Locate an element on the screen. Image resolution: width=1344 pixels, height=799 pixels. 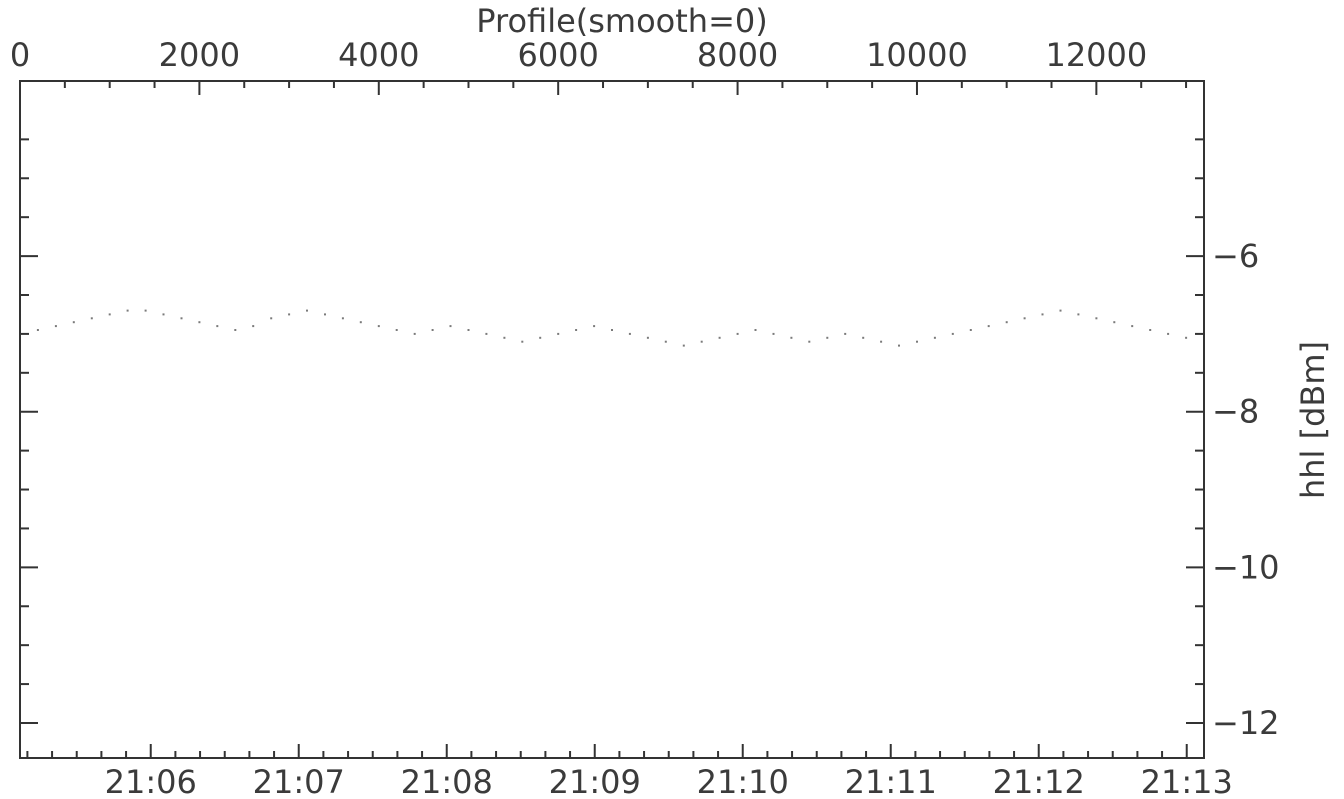
y-tick-label: −6 is located at coordinates (1235, 256).